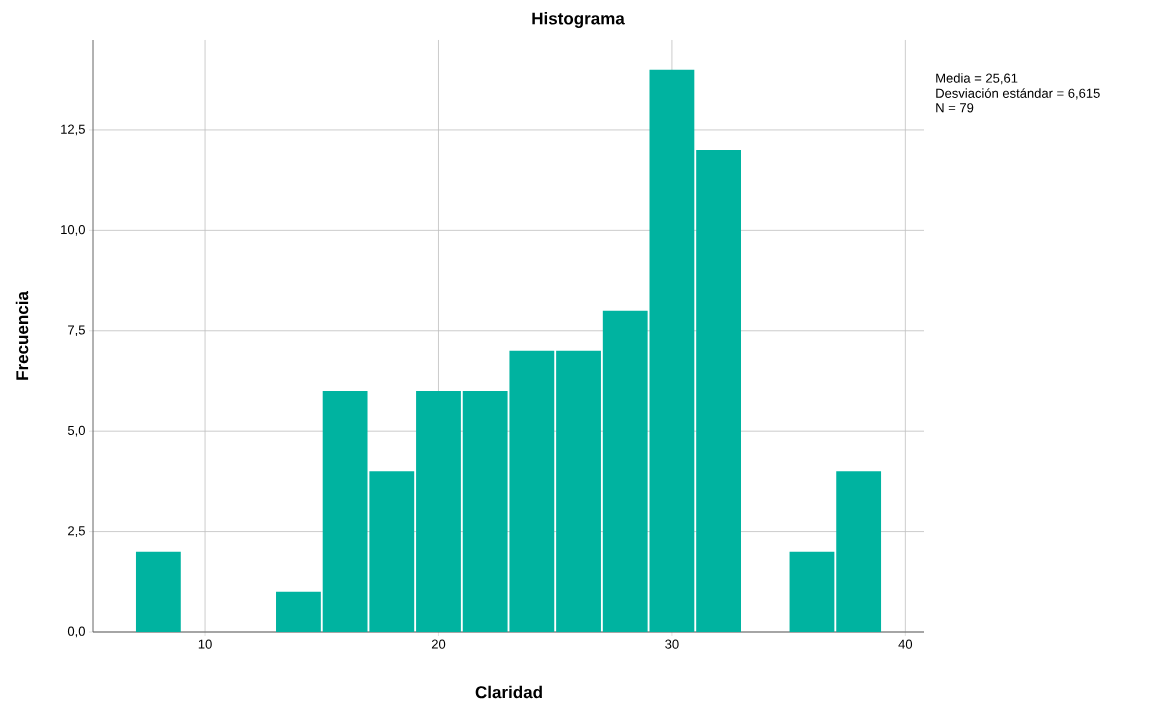  What do you see at coordinates (955, 108) in the screenshot?
I see `text: N = 79` at bounding box center [955, 108].